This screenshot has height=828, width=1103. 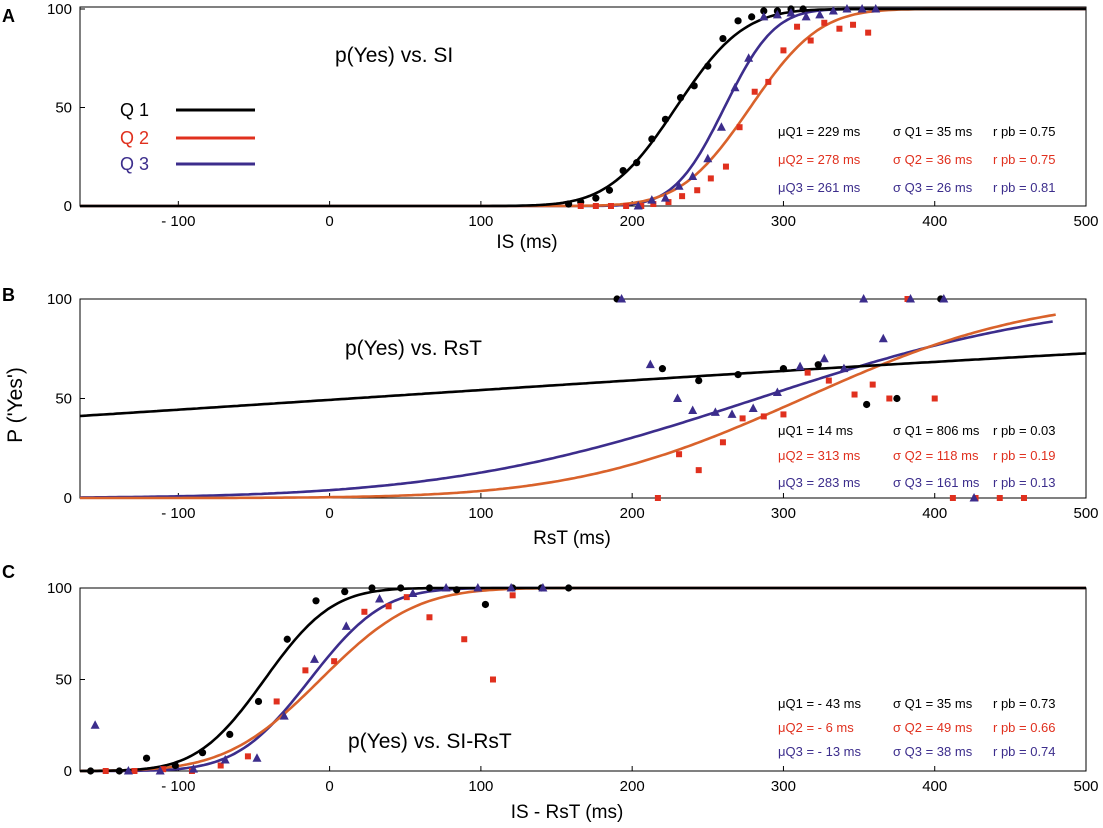 What do you see at coordinates (68, 206) in the screenshot?
I see `panel-a-ytick-label: 0` at bounding box center [68, 206].